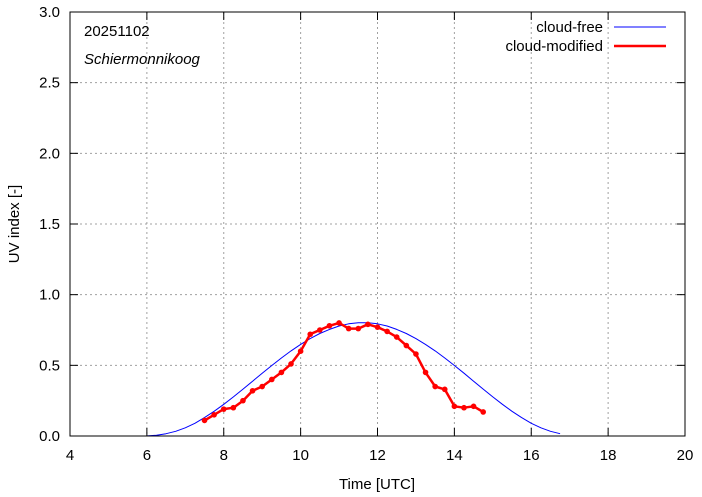 The width and height of the screenshot is (702, 497). Describe the element at coordinates (49, 295) in the screenshot. I see `y-tick-label: 1.0` at that location.